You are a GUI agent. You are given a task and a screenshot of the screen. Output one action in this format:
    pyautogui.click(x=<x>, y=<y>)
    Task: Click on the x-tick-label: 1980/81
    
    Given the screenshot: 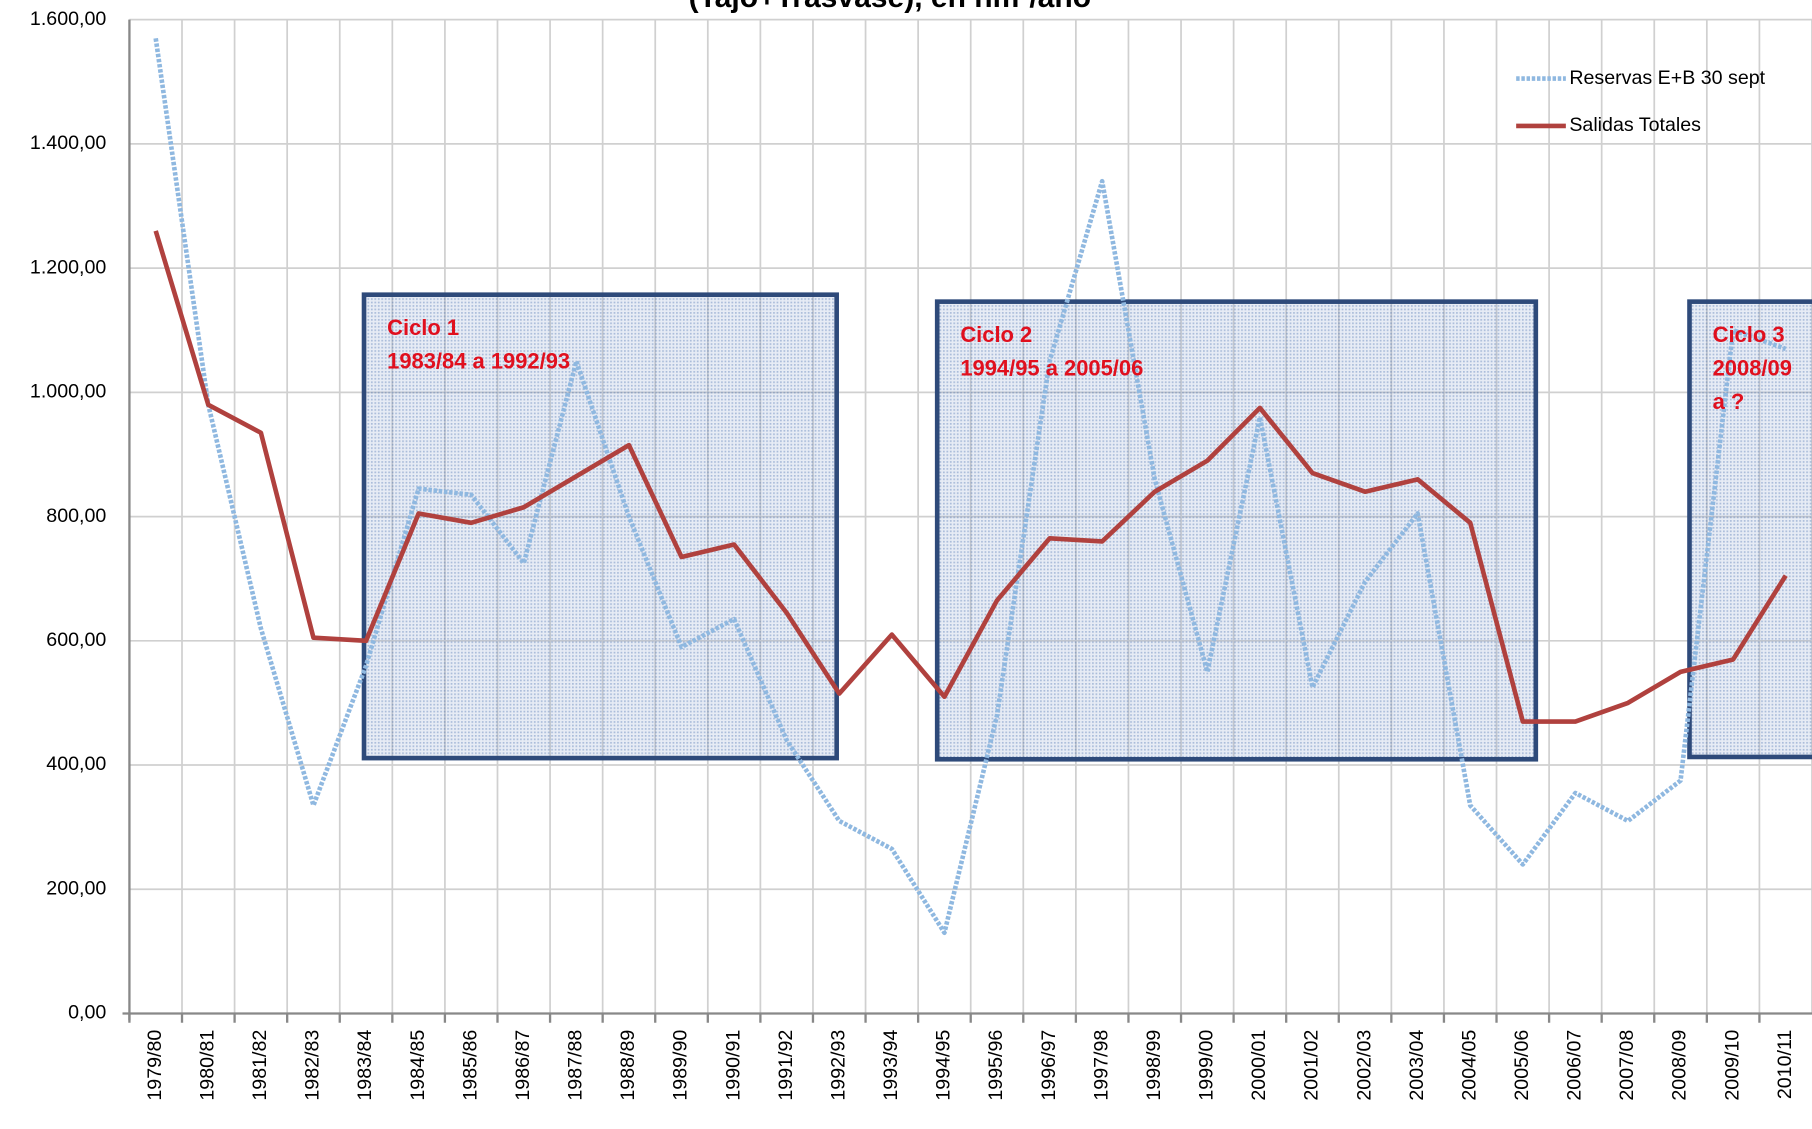 What is the action you would take?
    pyautogui.click(x=207, y=1065)
    